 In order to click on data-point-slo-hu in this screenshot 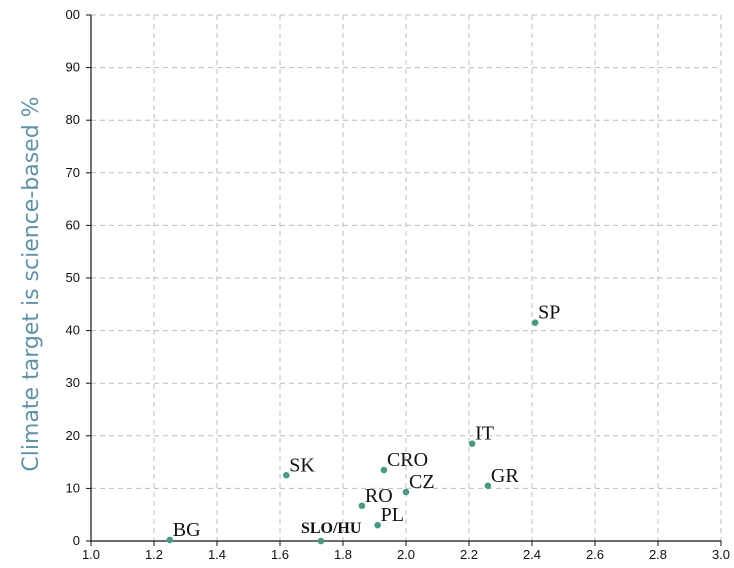, I will do `click(321, 541)`.